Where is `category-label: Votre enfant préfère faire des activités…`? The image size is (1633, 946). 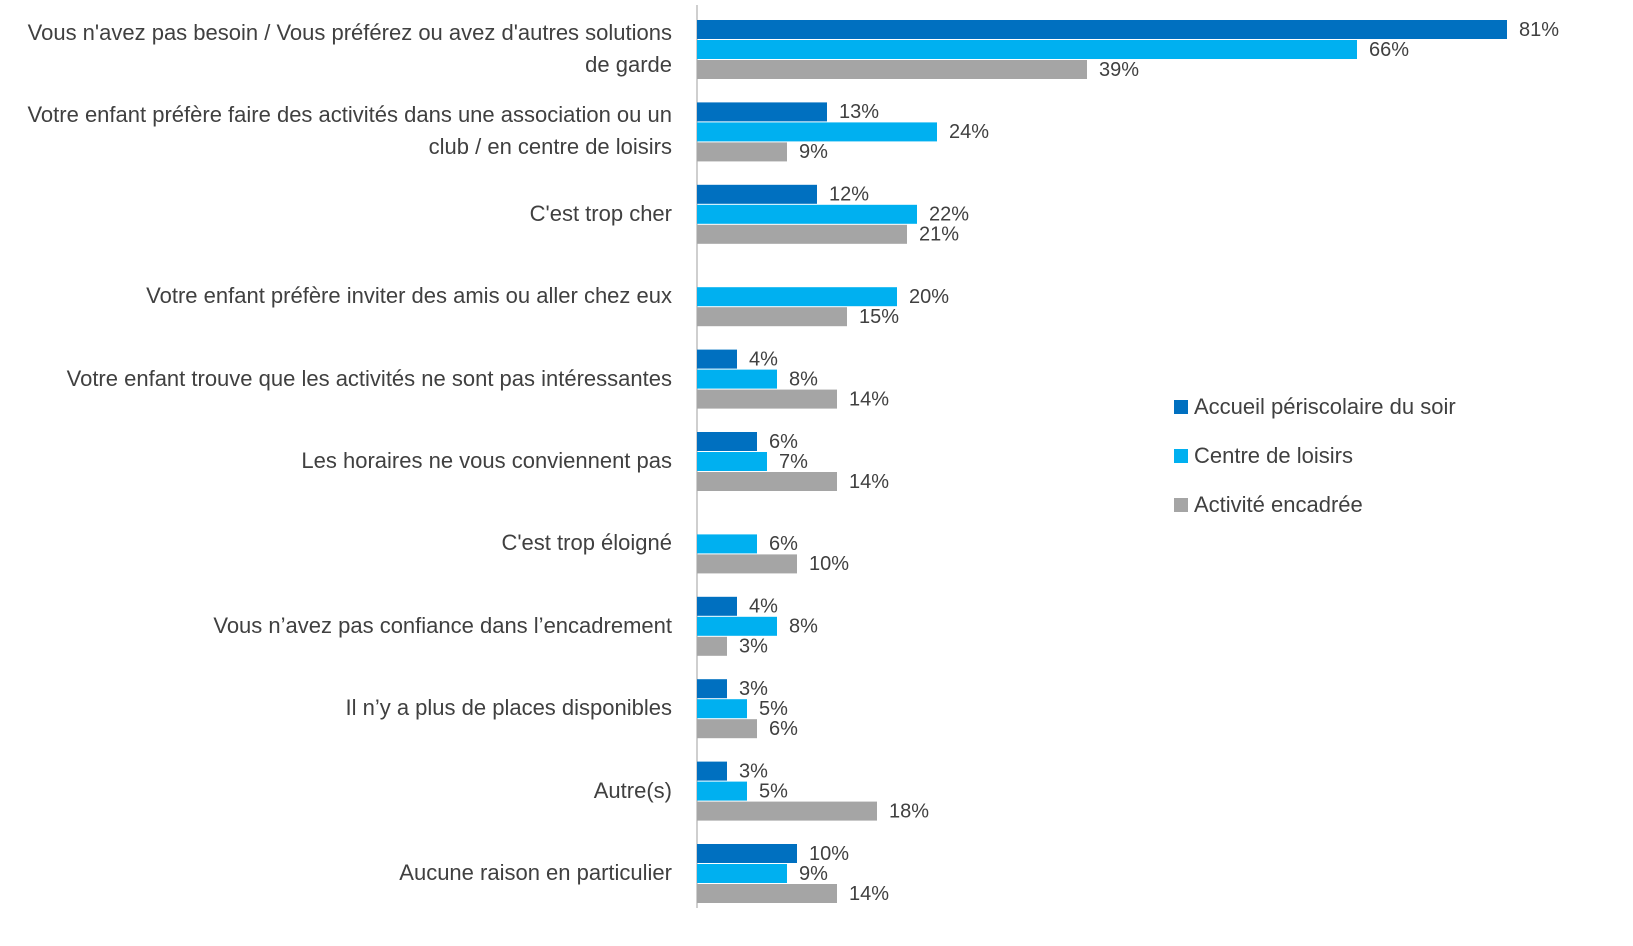
category-label: Votre enfant préfère faire des activités… is located at coordinates (349, 131).